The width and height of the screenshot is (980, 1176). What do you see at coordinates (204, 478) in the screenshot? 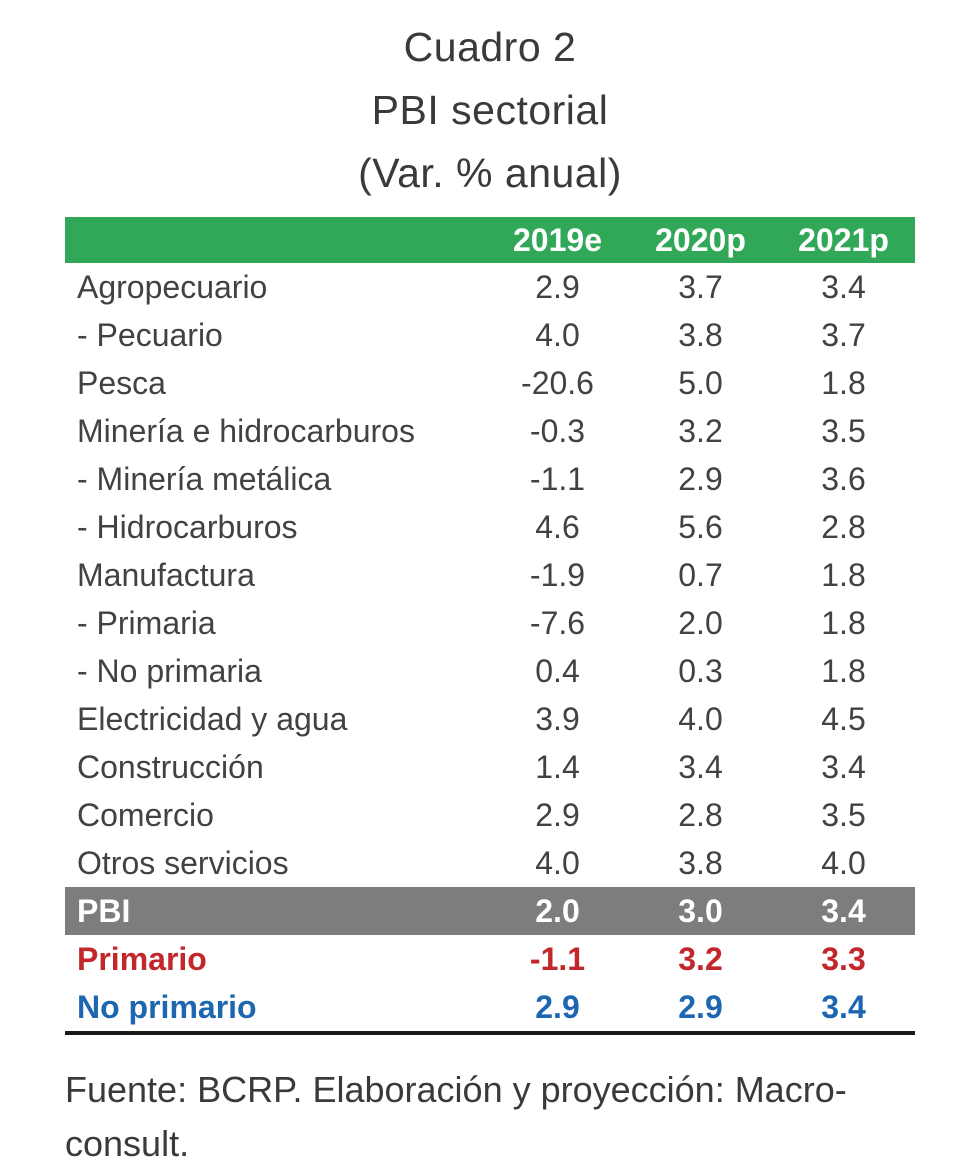
I see `row-label: - Minería metálica` at bounding box center [204, 478].